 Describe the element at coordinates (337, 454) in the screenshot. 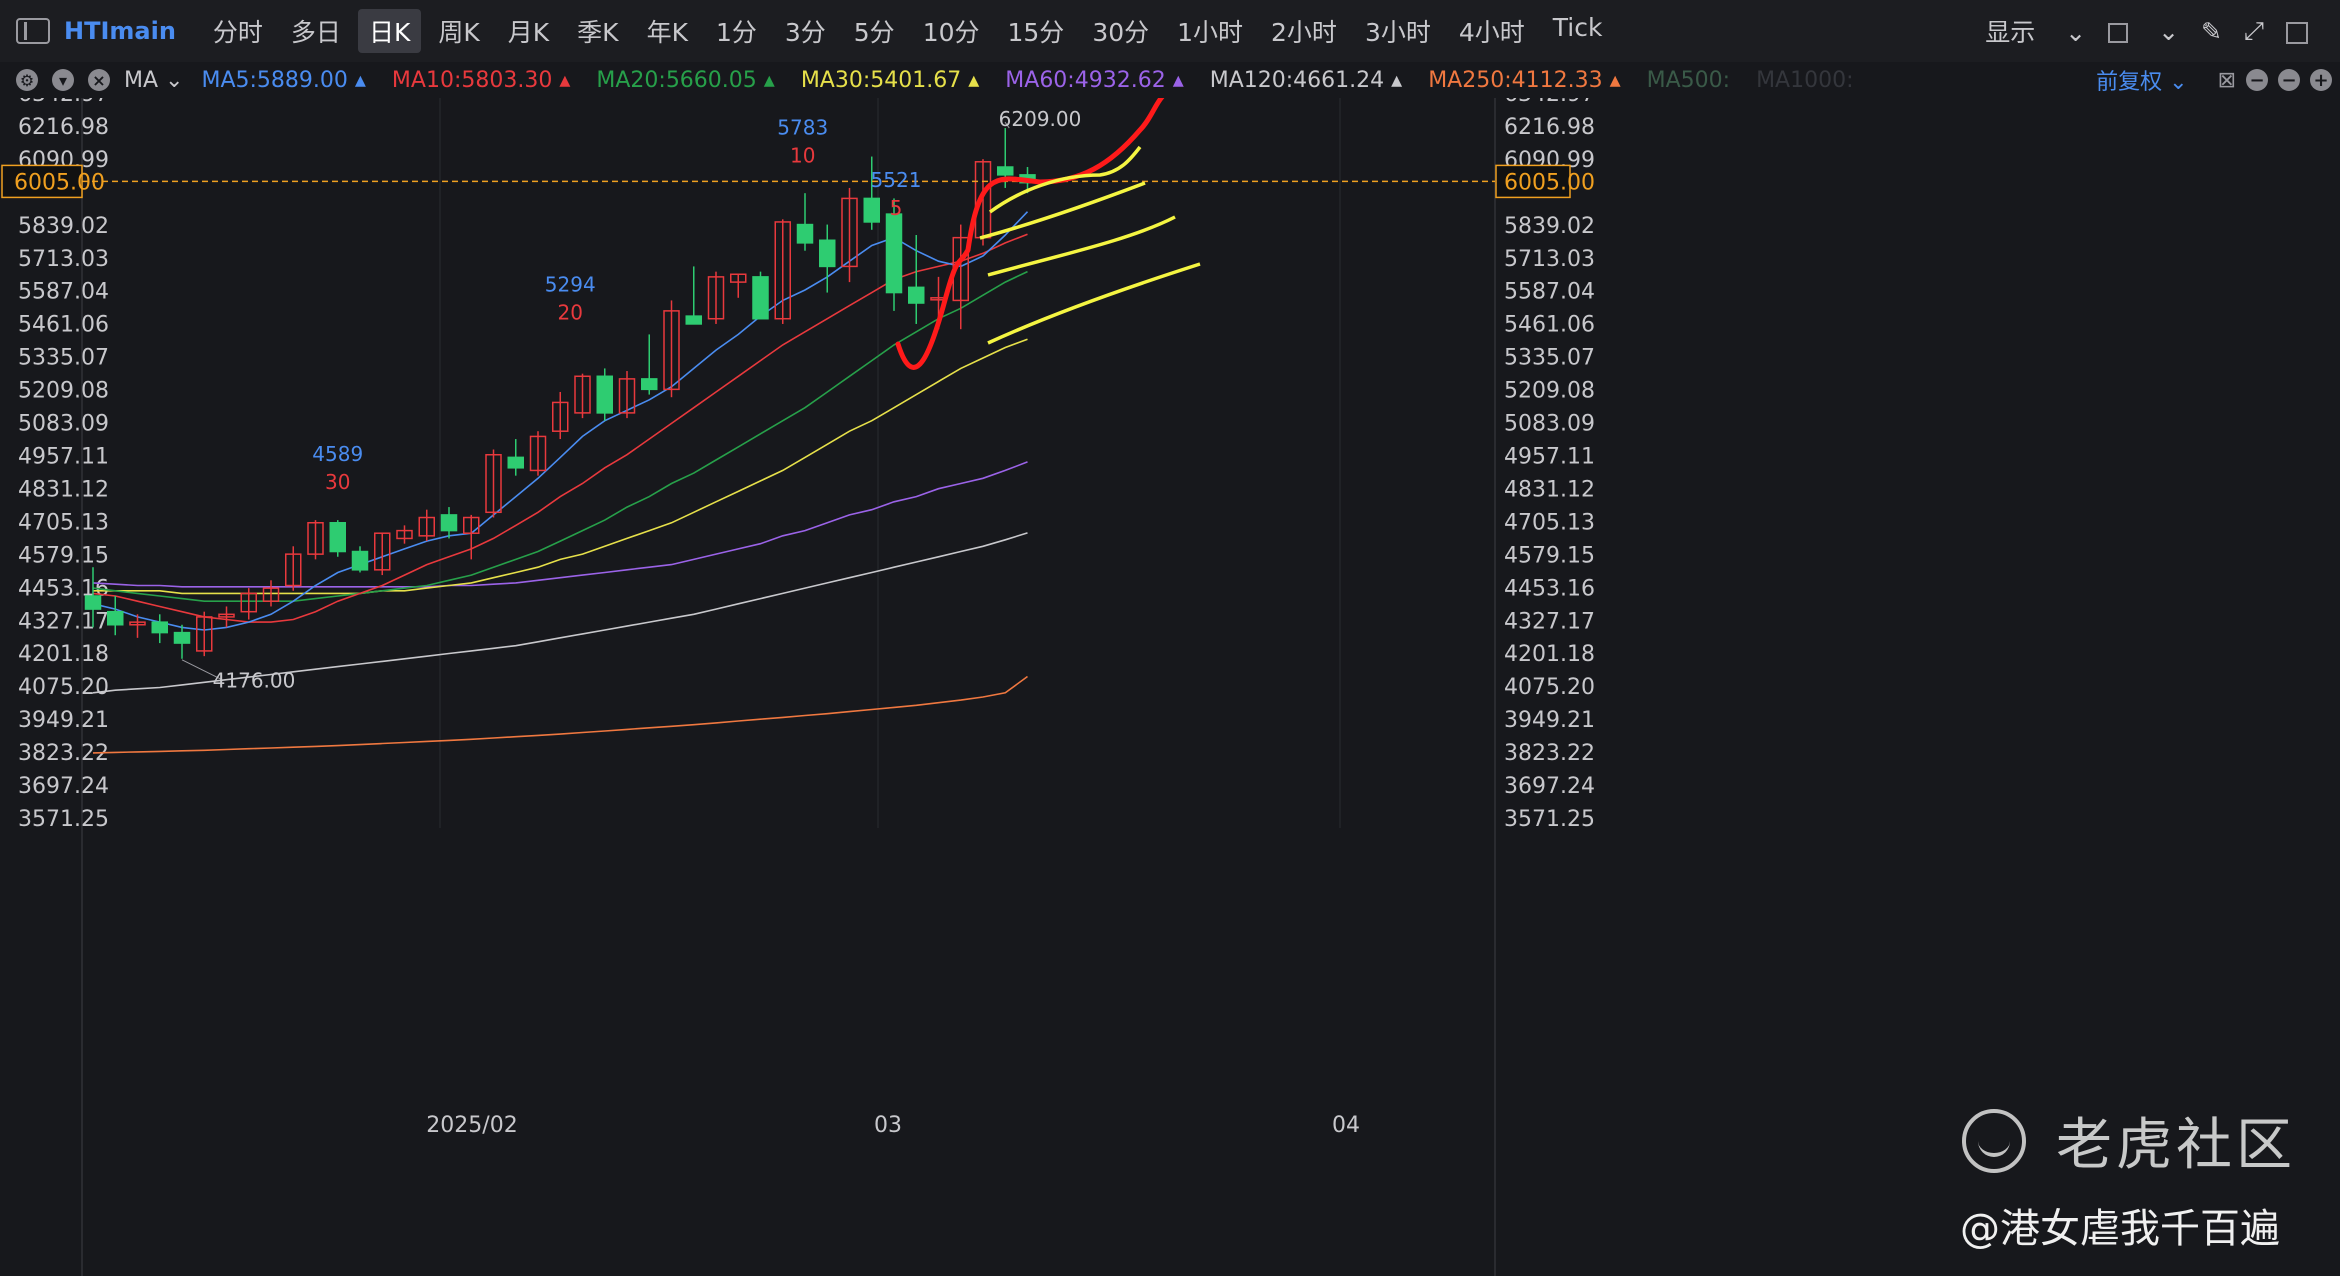

I see `peak-label-4589: 4589` at that location.